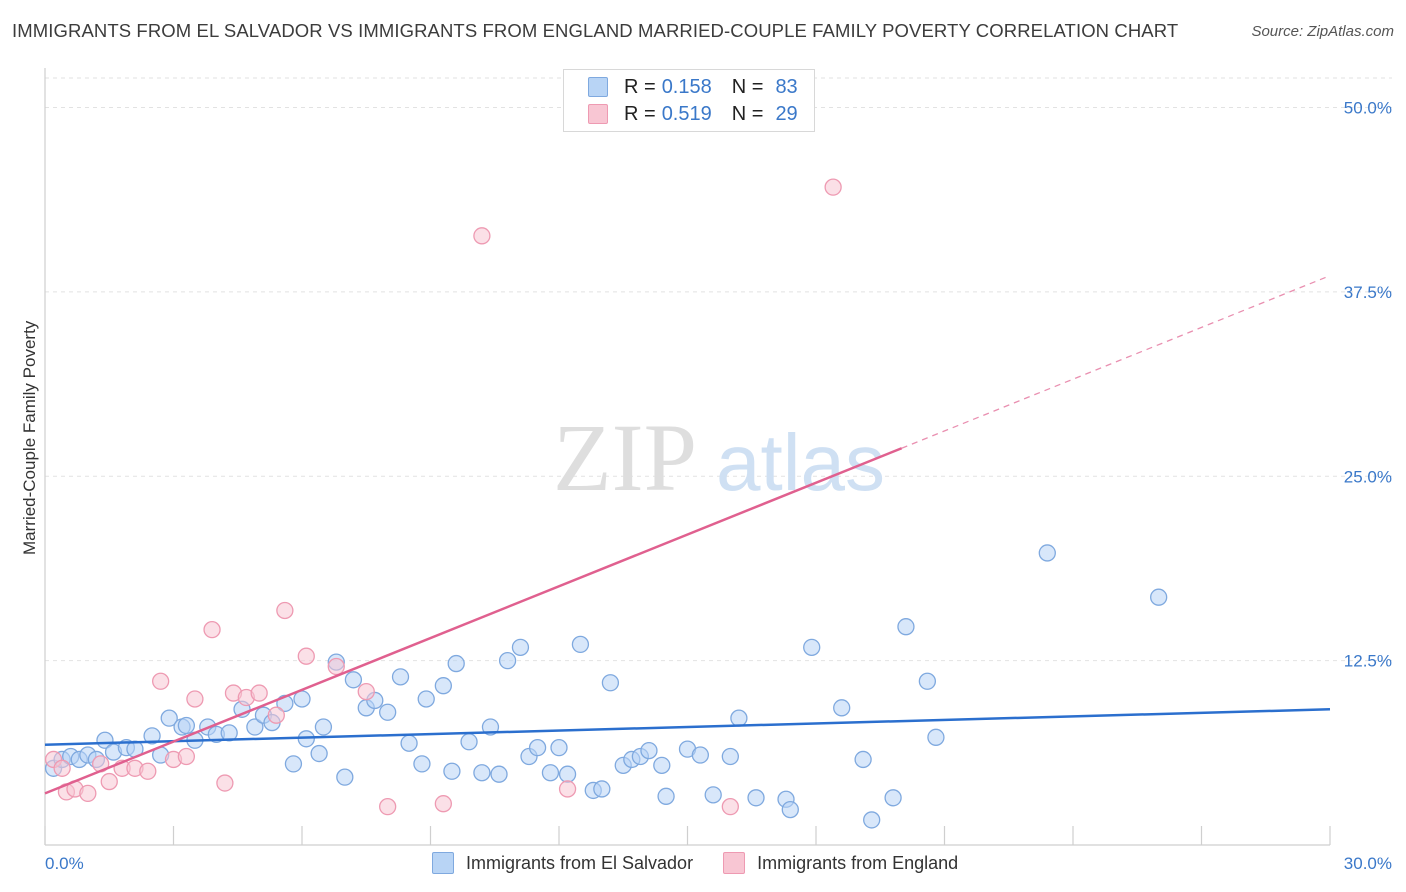 The image size is (1406, 892). What do you see at coordinates (800, 462) in the screenshot?
I see `watermark-atlas: atlas` at bounding box center [800, 462].